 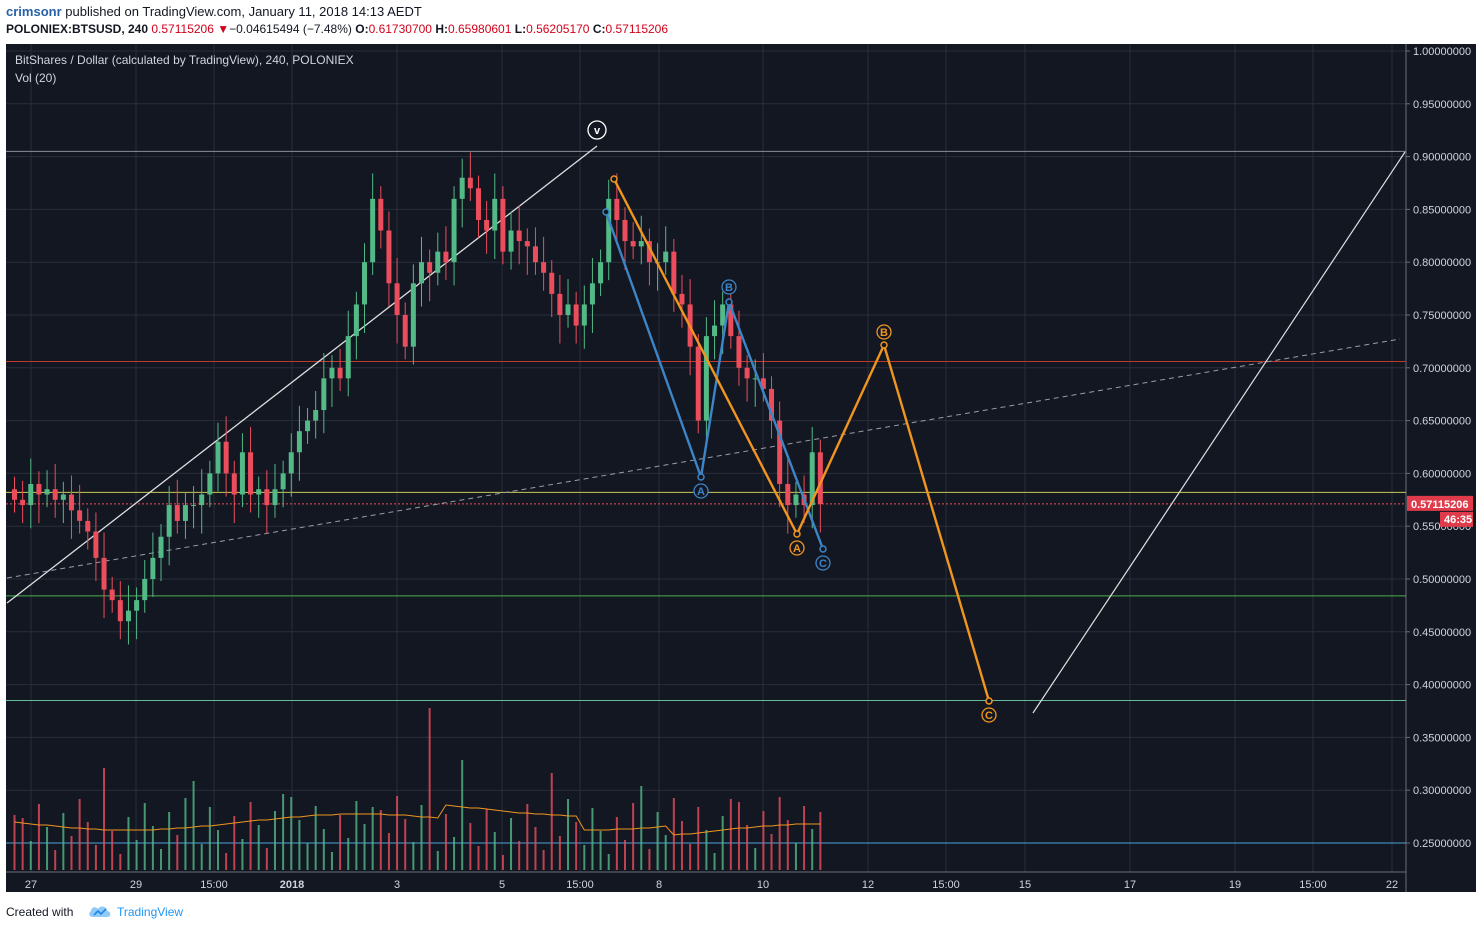 What do you see at coordinates (150, 912) in the screenshot?
I see `tradingview-link: TradingView` at bounding box center [150, 912].